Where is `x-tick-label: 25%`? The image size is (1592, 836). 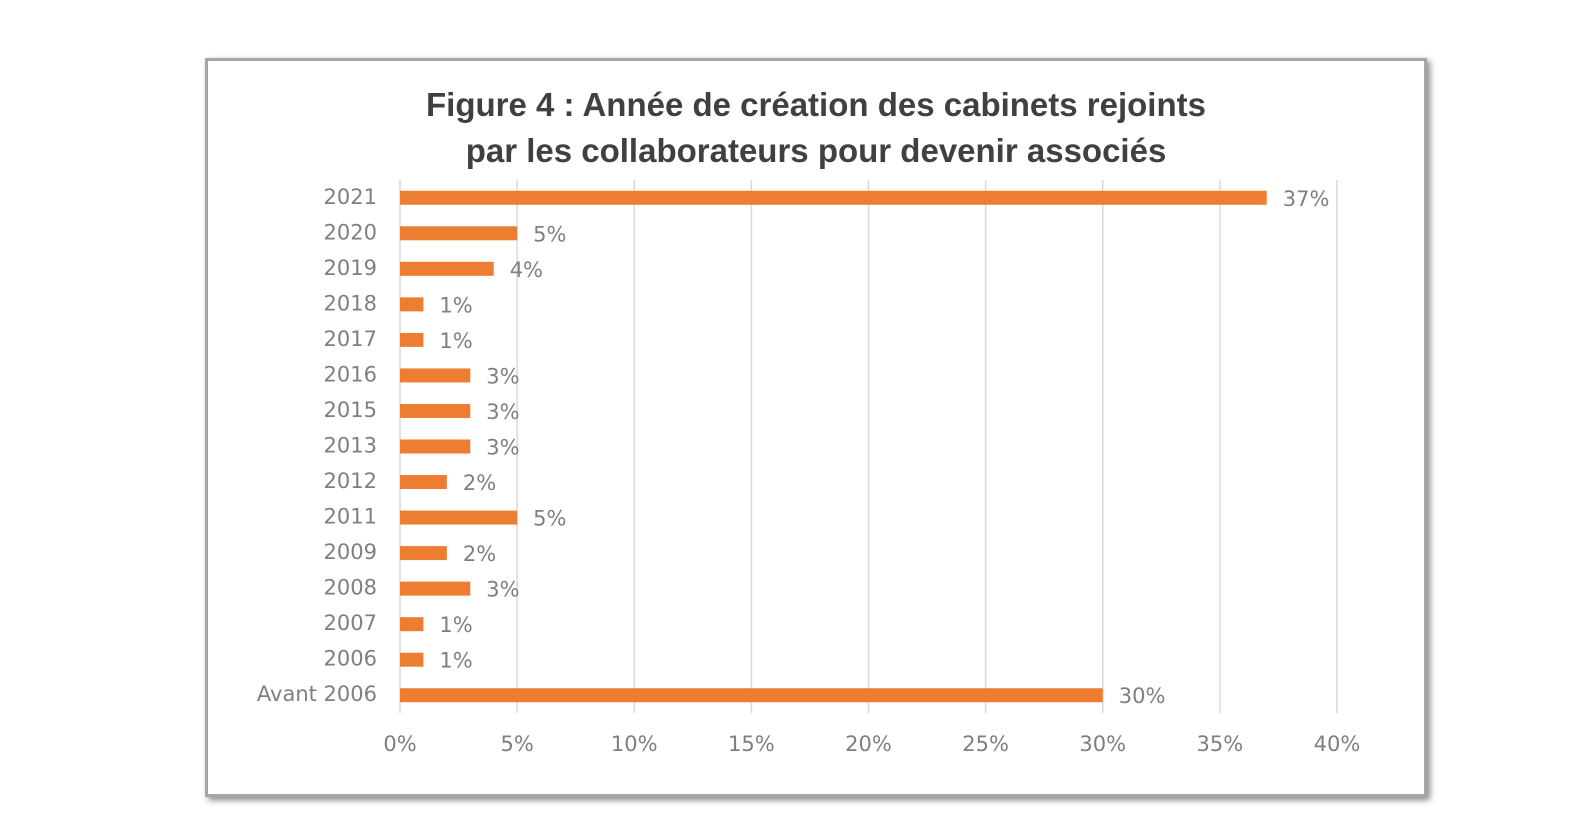 x-tick-label: 25% is located at coordinates (985, 744).